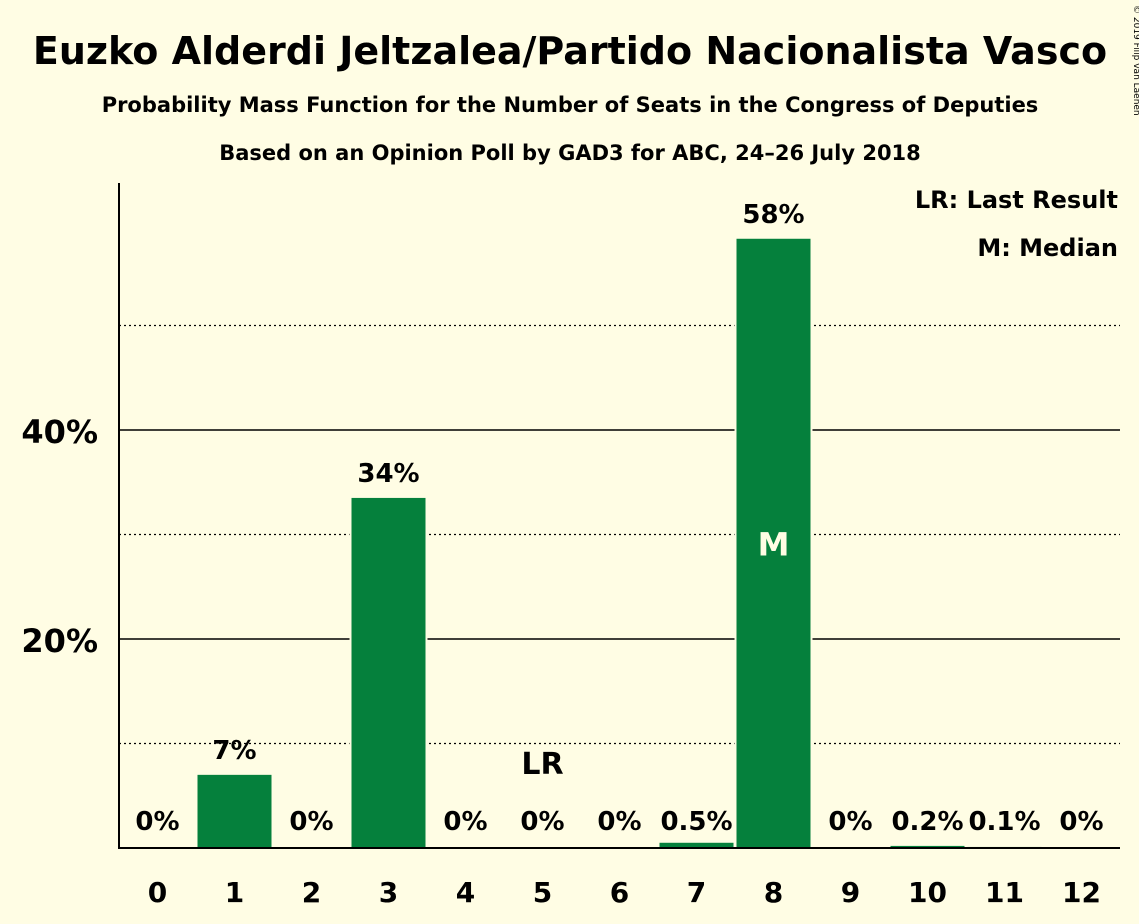 The image size is (1139, 924). What do you see at coordinates (388, 892) in the screenshot?
I see `x-tick-label: 3` at bounding box center [388, 892].